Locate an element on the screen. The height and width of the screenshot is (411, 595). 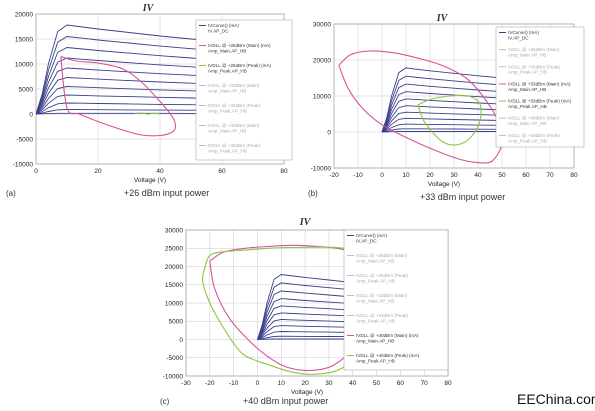
y-tick-label: 30000 is located at coordinates (174, 230).